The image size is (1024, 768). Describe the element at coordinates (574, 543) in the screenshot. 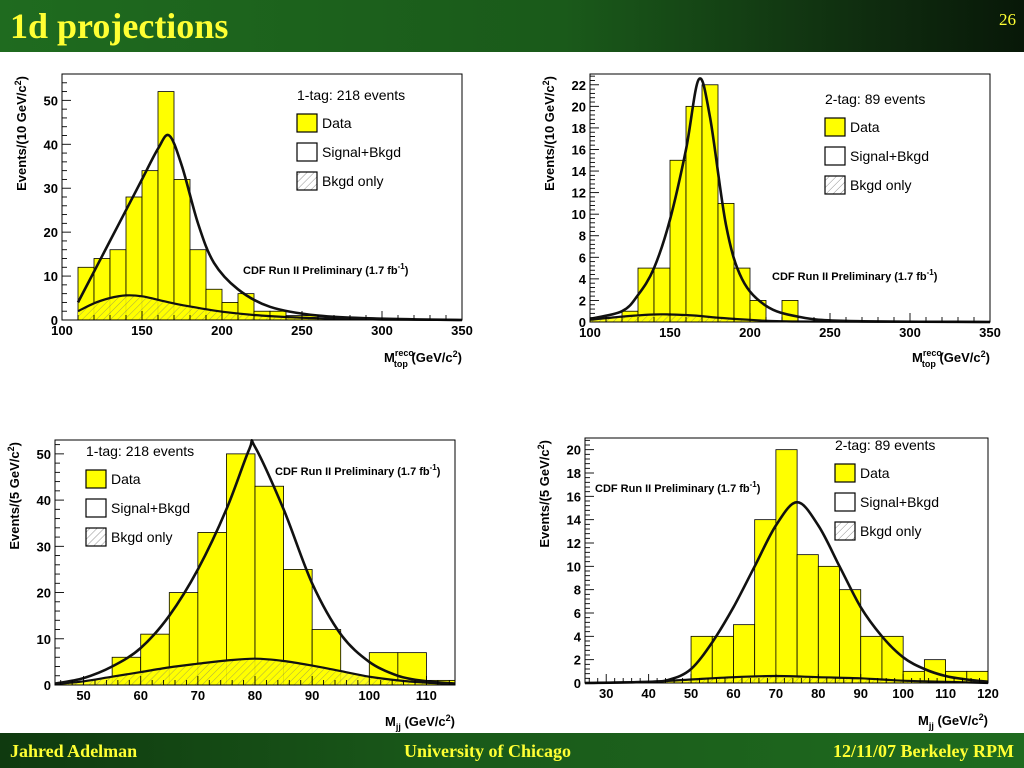

I see `y-tick-label: 12` at that location.